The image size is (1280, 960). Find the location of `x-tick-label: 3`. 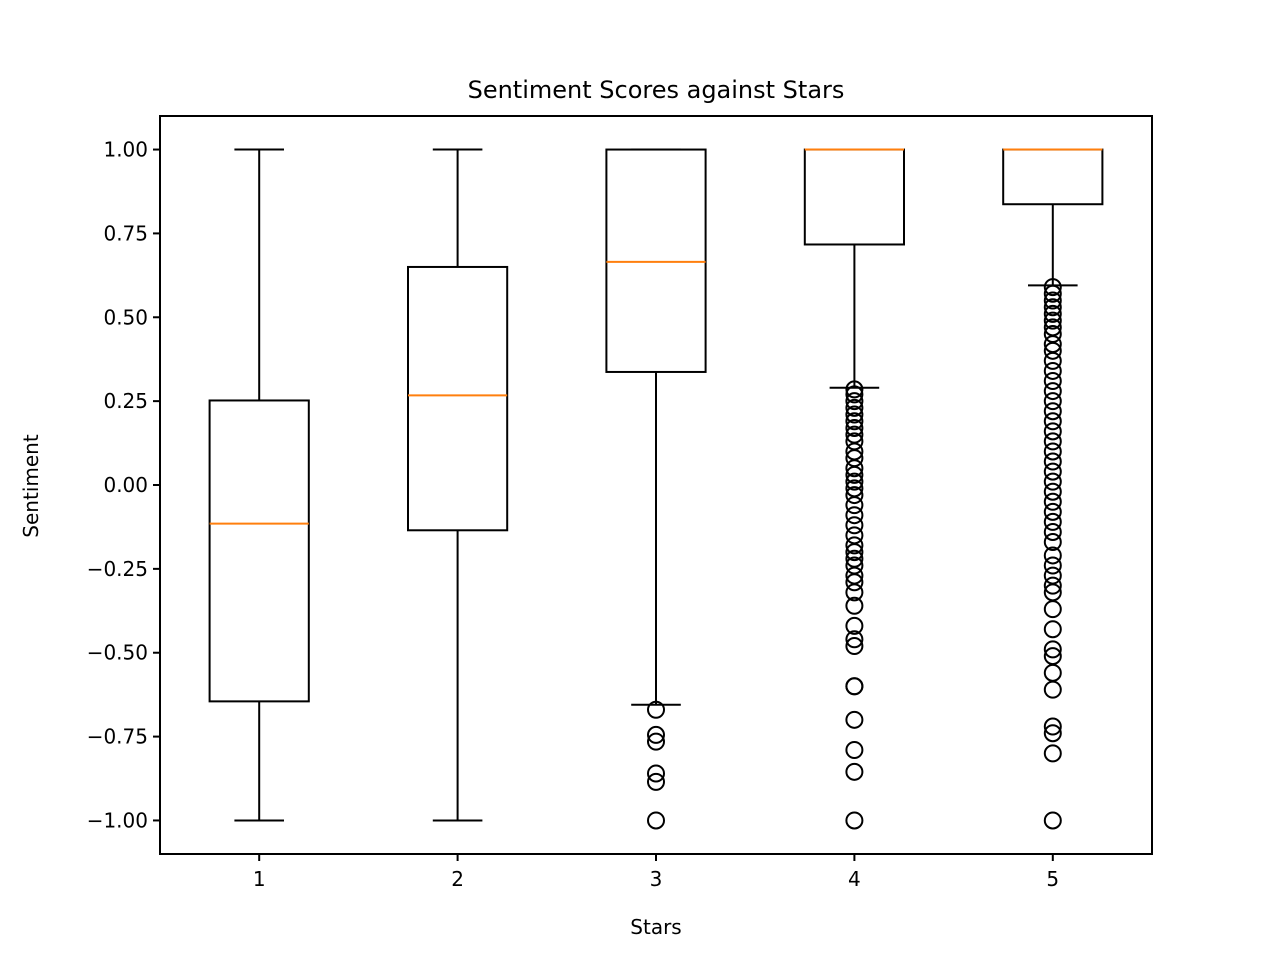

x-tick-label: 3 is located at coordinates (656, 879).